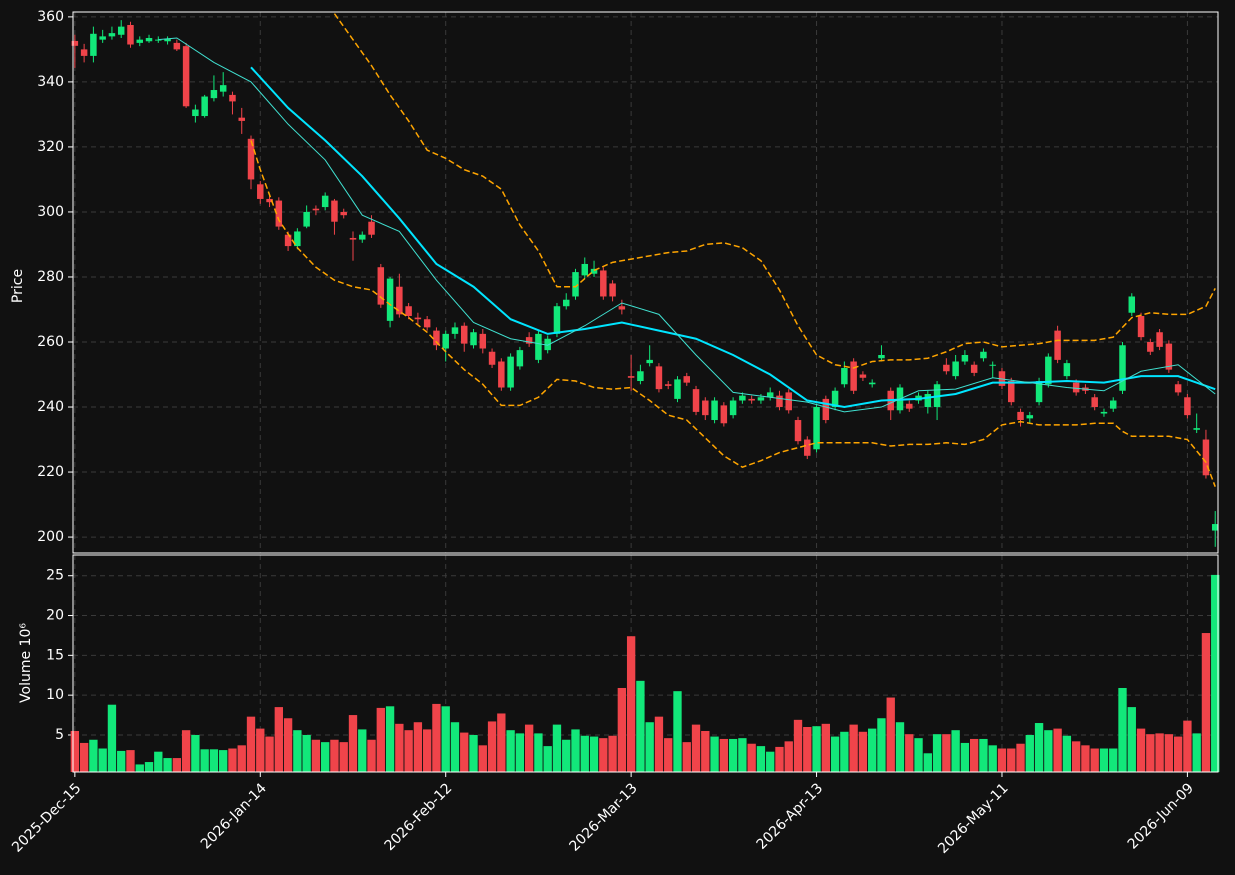 This screenshot has height=875, width=1235. What do you see at coordinates (55, 655) in the screenshot?
I see `y-tick-label: 15` at bounding box center [55, 655].